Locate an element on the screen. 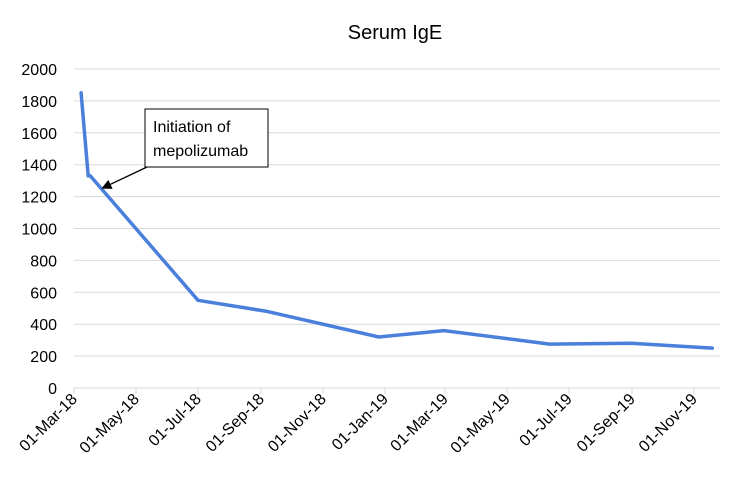  annotation: Initiation of mepolizumab is located at coordinates (185, 148).